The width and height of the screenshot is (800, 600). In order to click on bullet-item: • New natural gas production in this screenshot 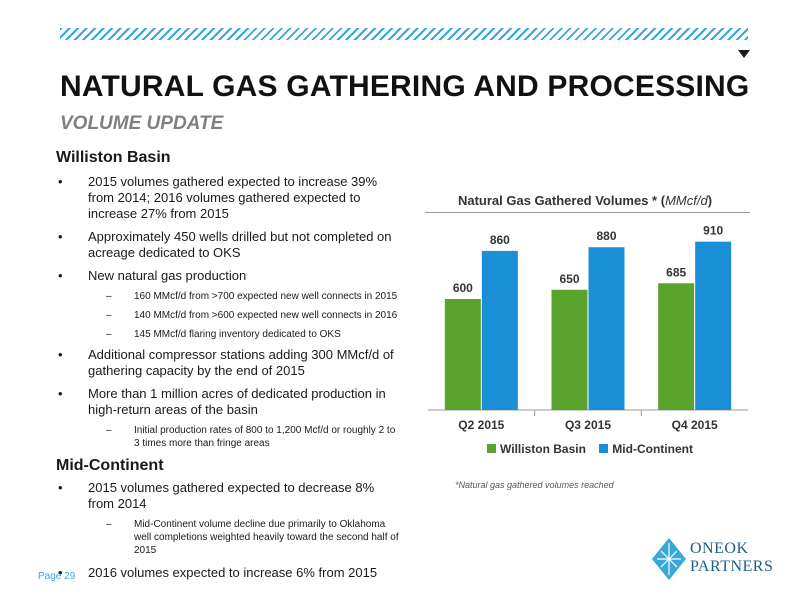, I will do `click(228, 276)`.